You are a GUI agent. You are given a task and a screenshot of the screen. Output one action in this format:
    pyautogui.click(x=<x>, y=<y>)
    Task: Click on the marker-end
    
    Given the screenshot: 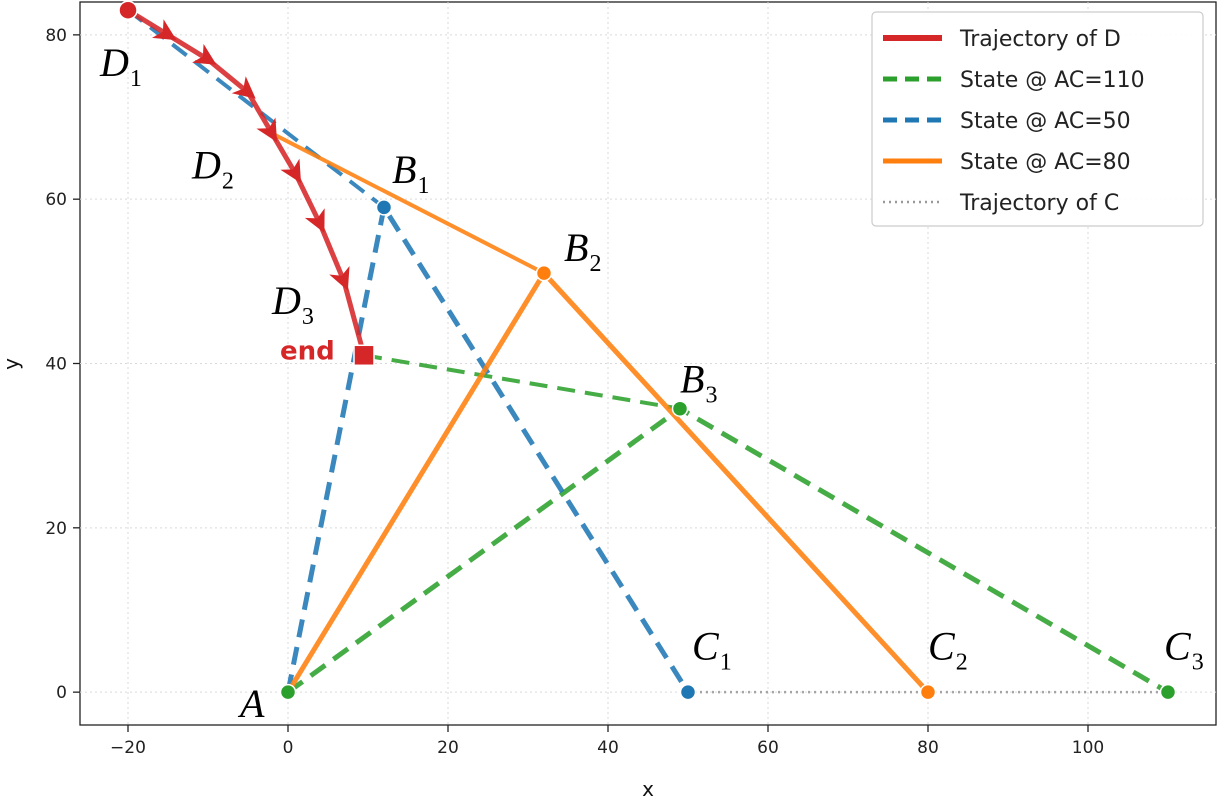 What is the action you would take?
    pyautogui.click(x=364, y=355)
    